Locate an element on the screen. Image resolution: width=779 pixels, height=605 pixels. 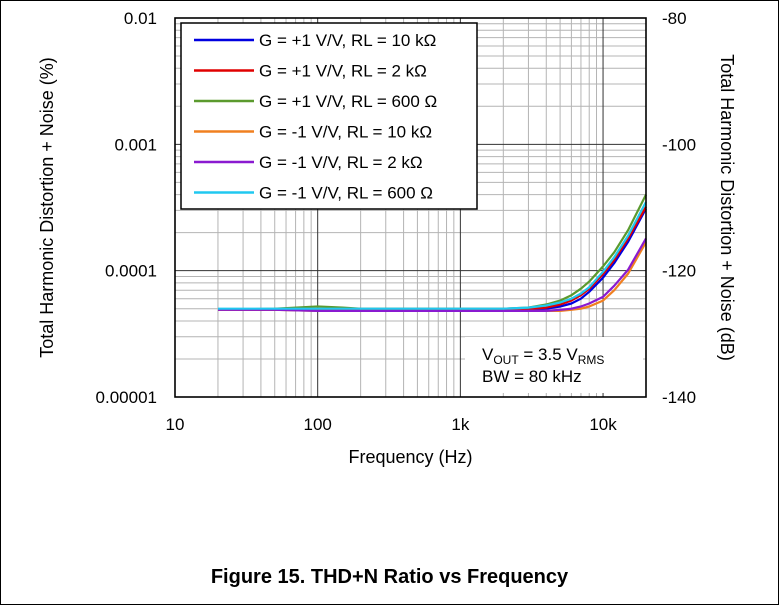
annotation-box is located at coordinates (554, 365).